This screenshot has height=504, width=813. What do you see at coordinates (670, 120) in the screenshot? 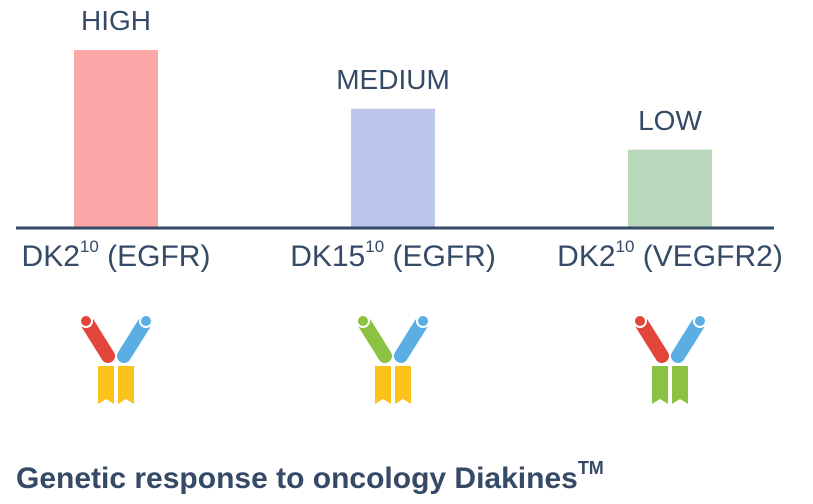
I see `bar-level-label: LOW` at bounding box center [670, 120].